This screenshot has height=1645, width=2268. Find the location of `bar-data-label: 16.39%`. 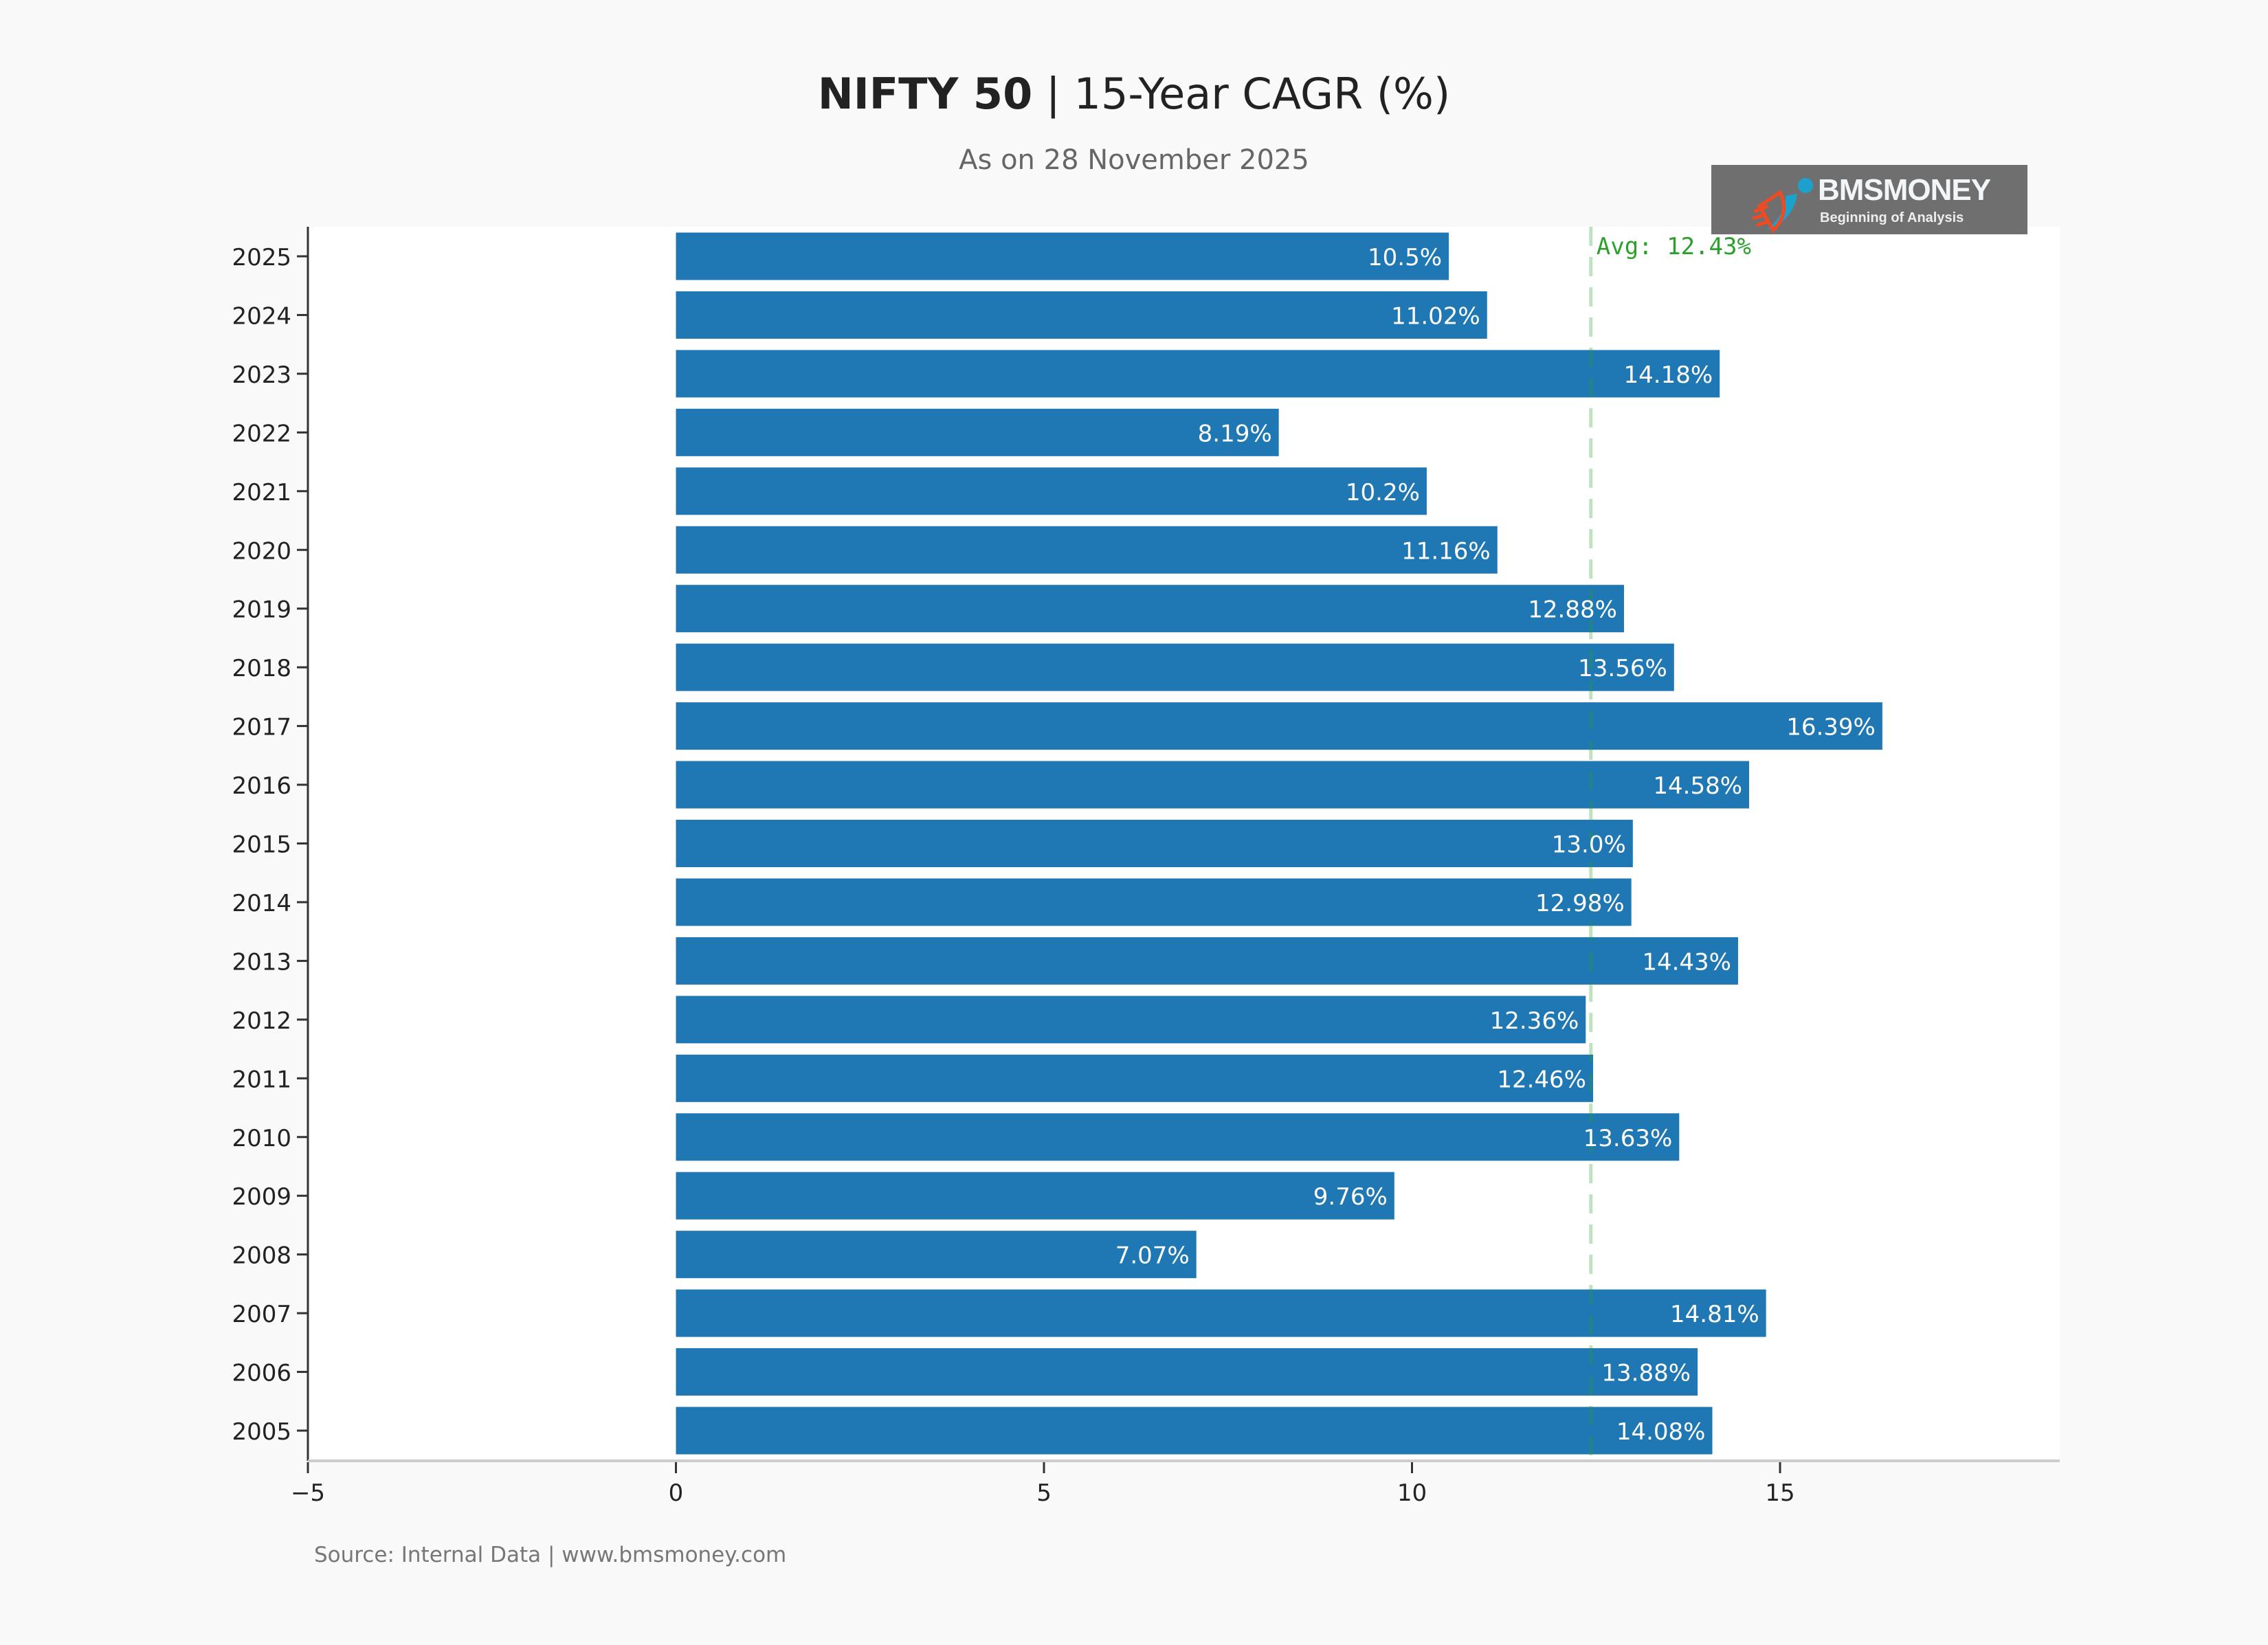

bar-data-label: 16.39% is located at coordinates (1831, 728).